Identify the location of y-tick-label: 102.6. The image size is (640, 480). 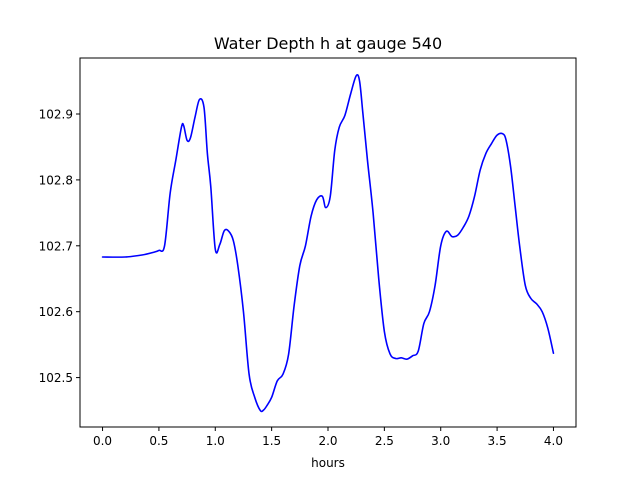
(56, 312).